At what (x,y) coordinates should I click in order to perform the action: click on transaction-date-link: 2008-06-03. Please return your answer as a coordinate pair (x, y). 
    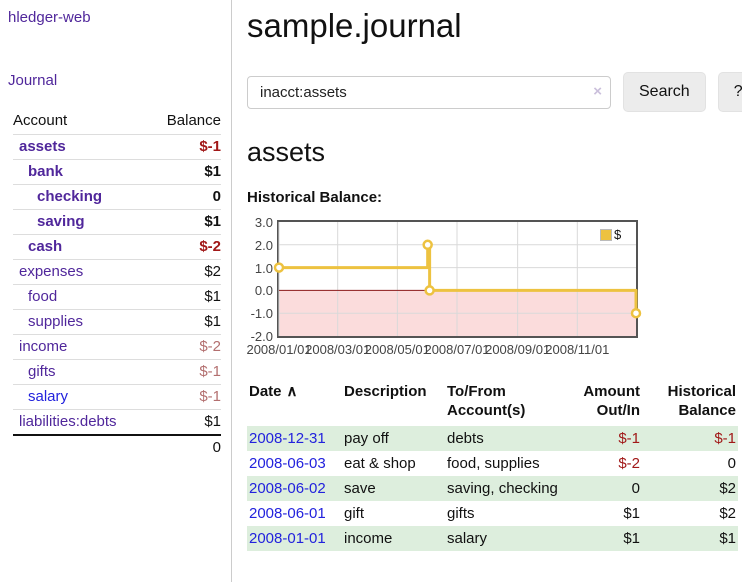
    Looking at the image, I should click on (287, 463).